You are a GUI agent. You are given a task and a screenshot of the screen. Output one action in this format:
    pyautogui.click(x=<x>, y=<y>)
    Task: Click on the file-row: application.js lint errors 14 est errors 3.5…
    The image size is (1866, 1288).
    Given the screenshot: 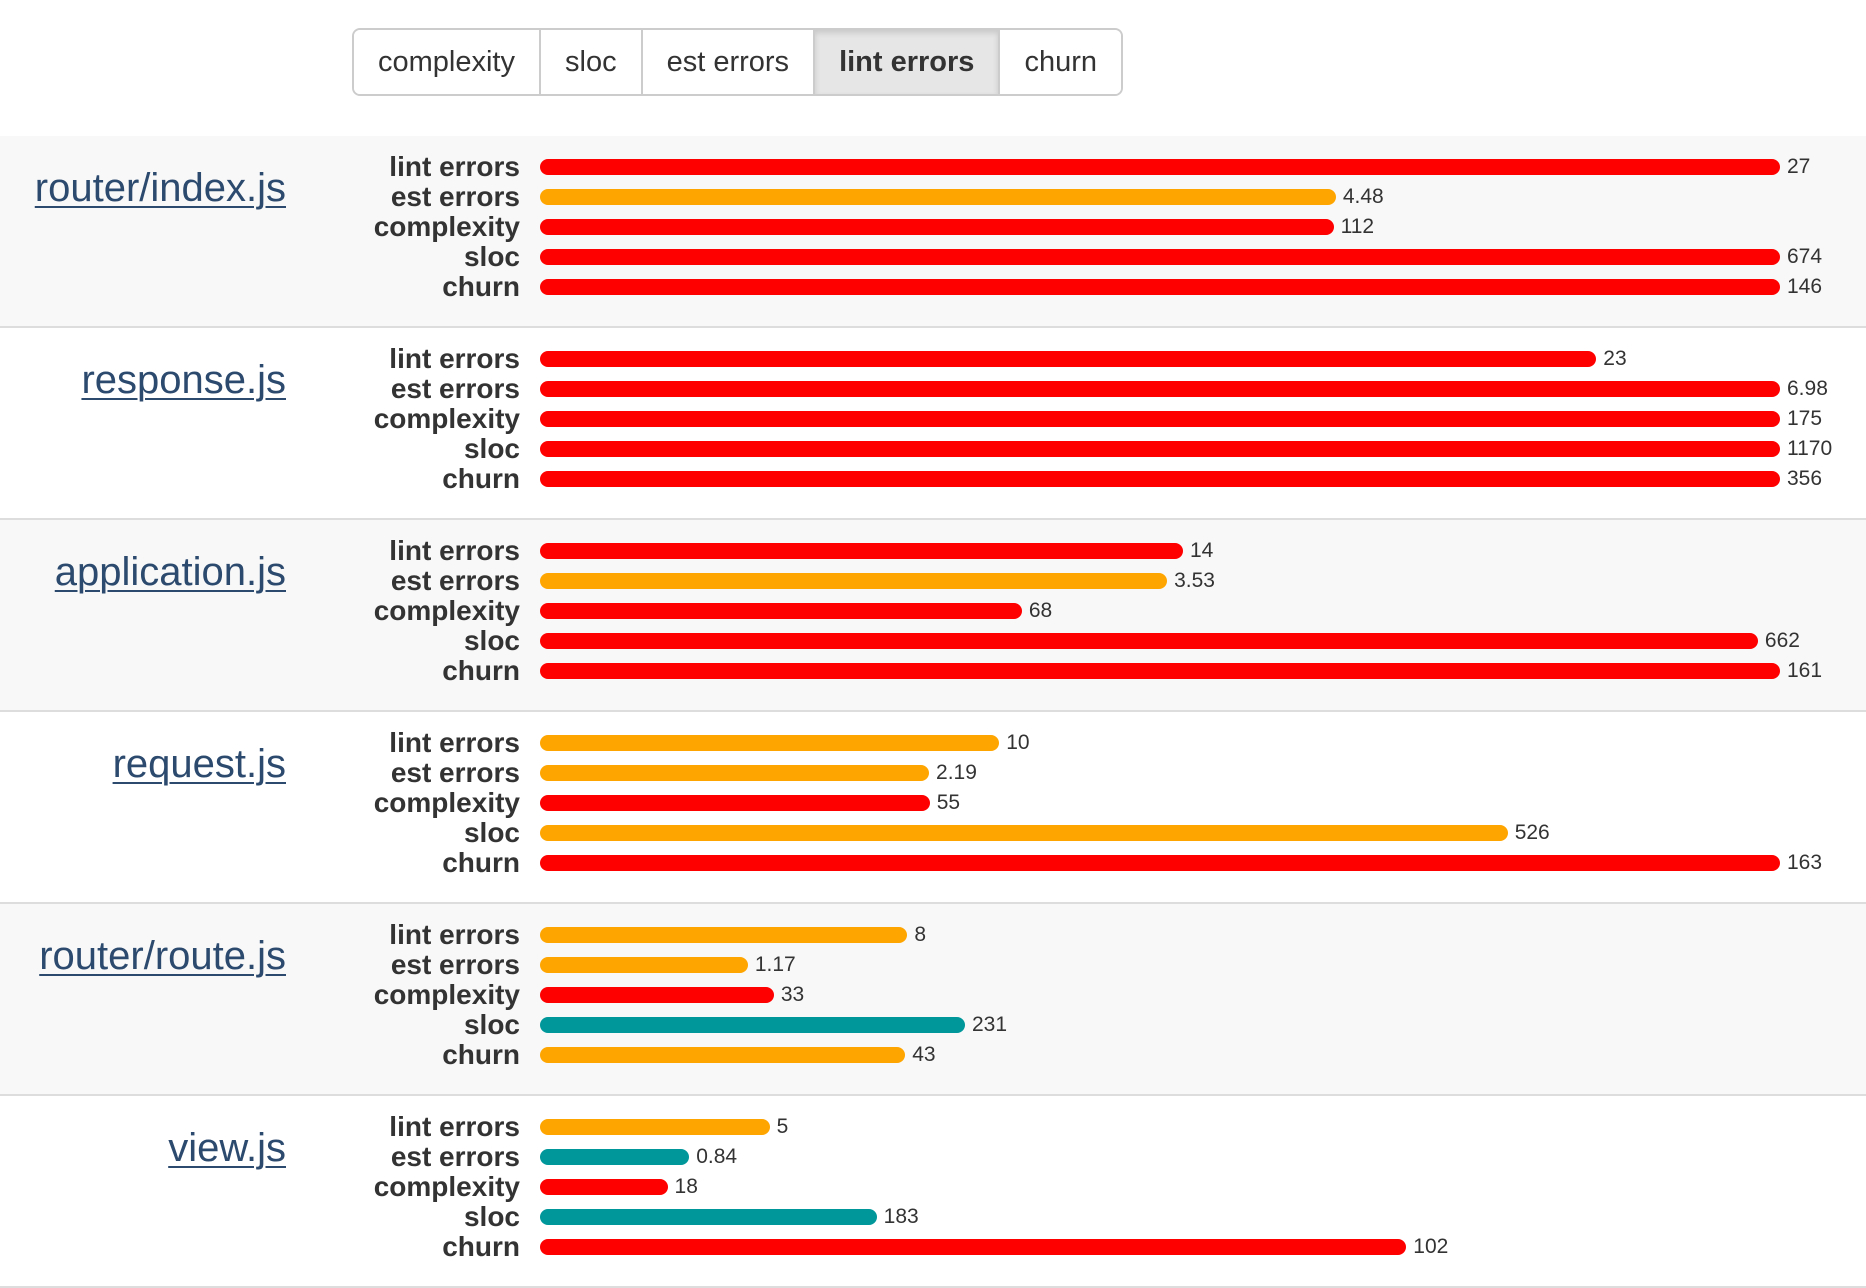 What is the action you would take?
    pyautogui.click(x=933, y=616)
    